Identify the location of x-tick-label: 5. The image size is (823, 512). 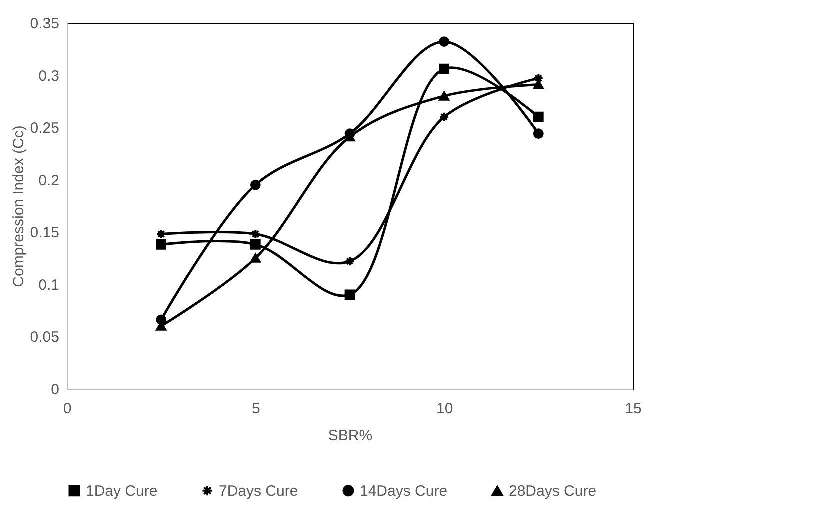
(256, 409).